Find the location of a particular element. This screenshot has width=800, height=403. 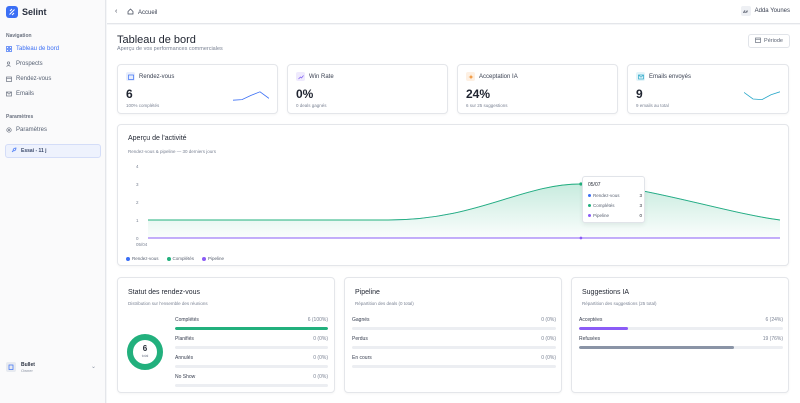

tooltip-row-rendez-vous: Rendez-vous 3 is located at coordinates (615, 195).